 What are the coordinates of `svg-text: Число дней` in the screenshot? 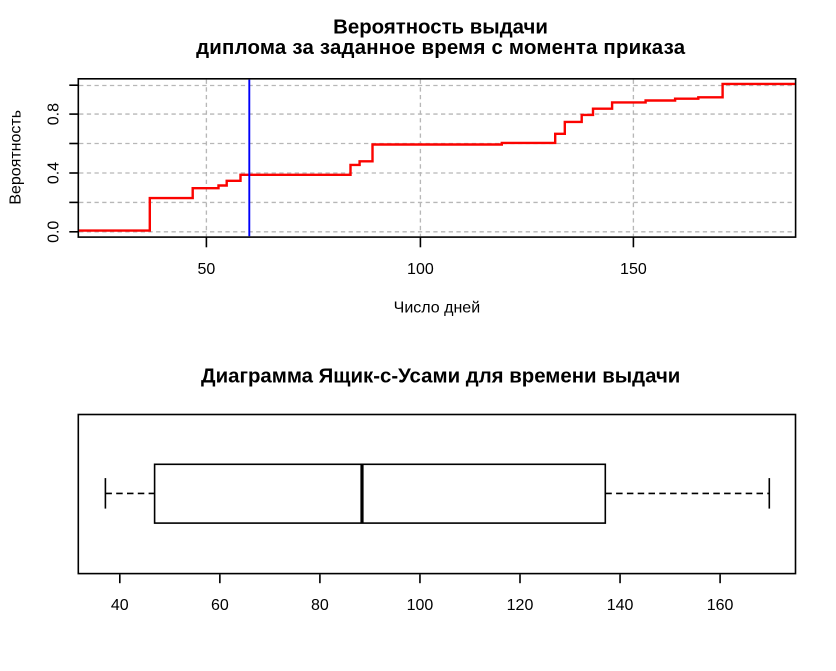 It's located at (437, 308).